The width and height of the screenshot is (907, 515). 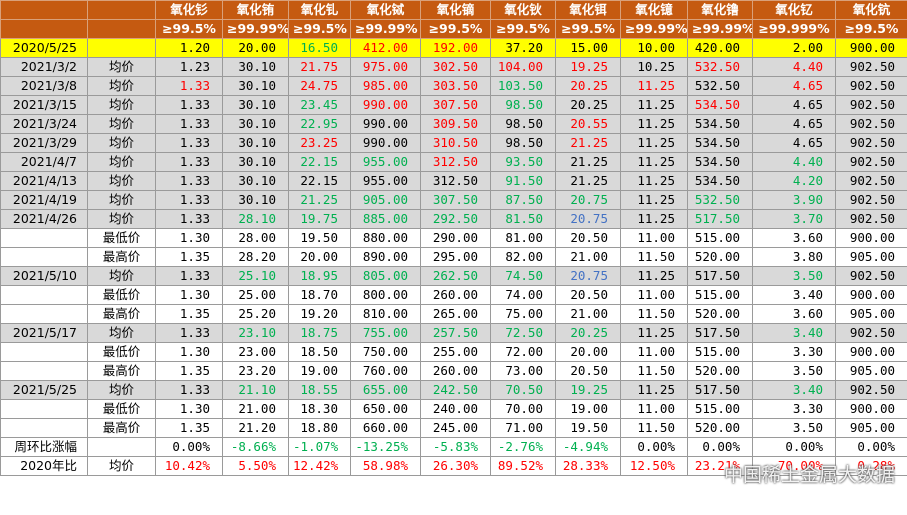 I want to click on price-cell: 1.23, so click(x=189, y=67).